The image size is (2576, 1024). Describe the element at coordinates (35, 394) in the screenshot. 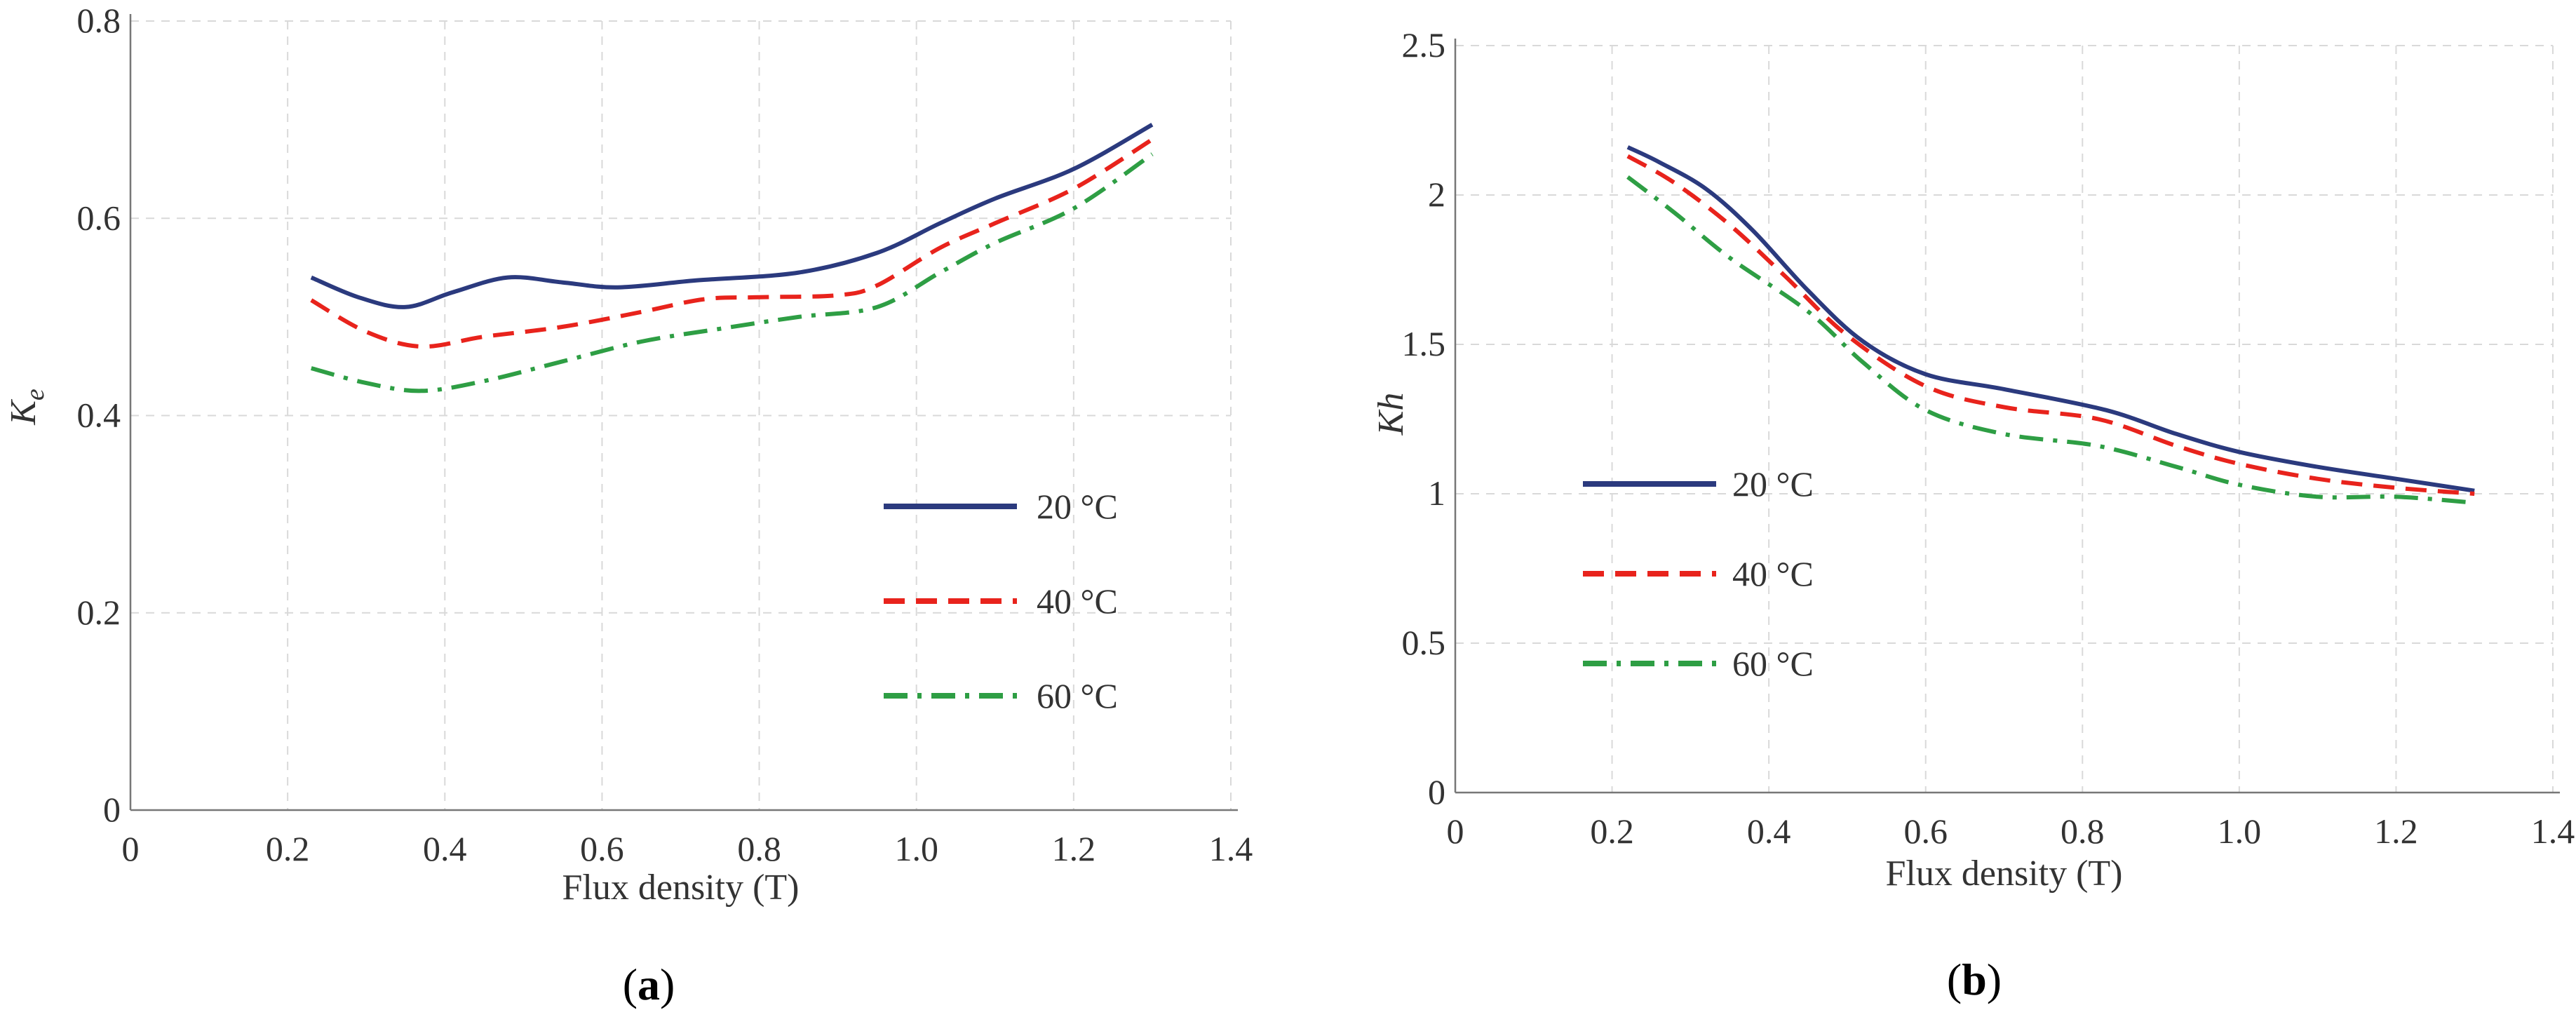

I see `y-axis-label-subscript: e` at that location.